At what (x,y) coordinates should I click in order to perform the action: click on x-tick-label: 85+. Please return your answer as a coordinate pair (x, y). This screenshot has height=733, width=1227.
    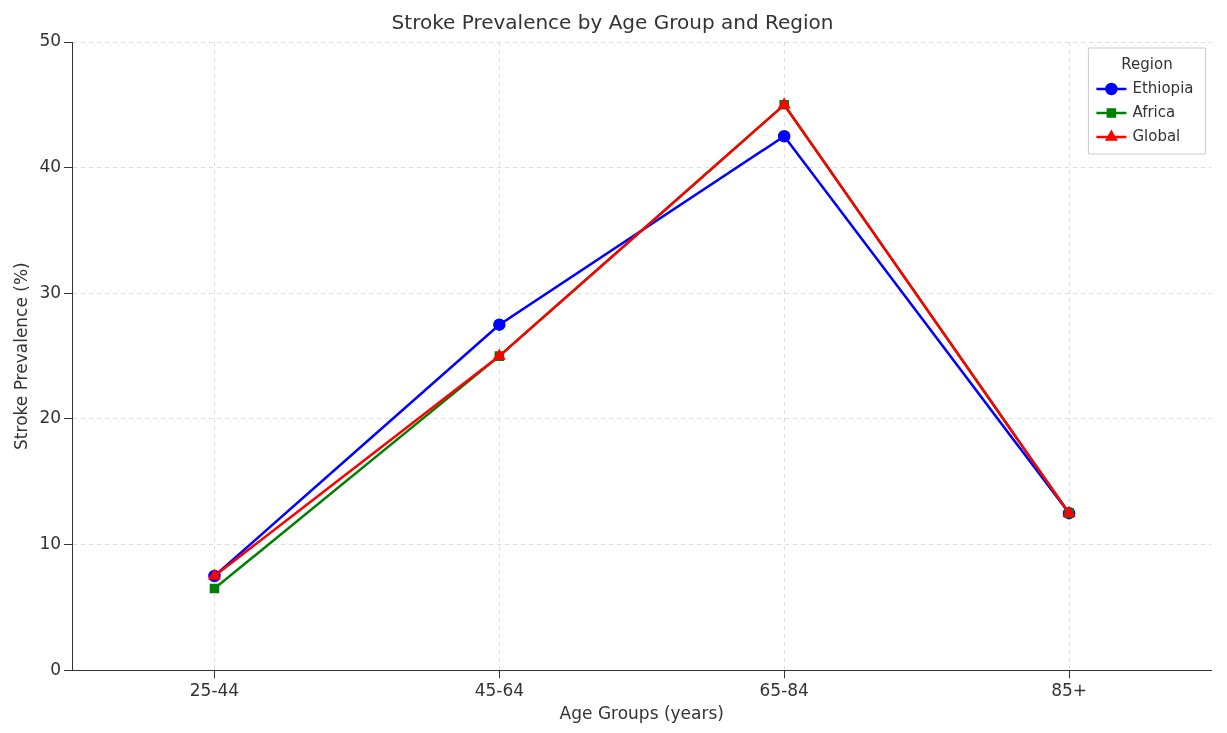
    Looking at the image, I should click on (1069, 689).